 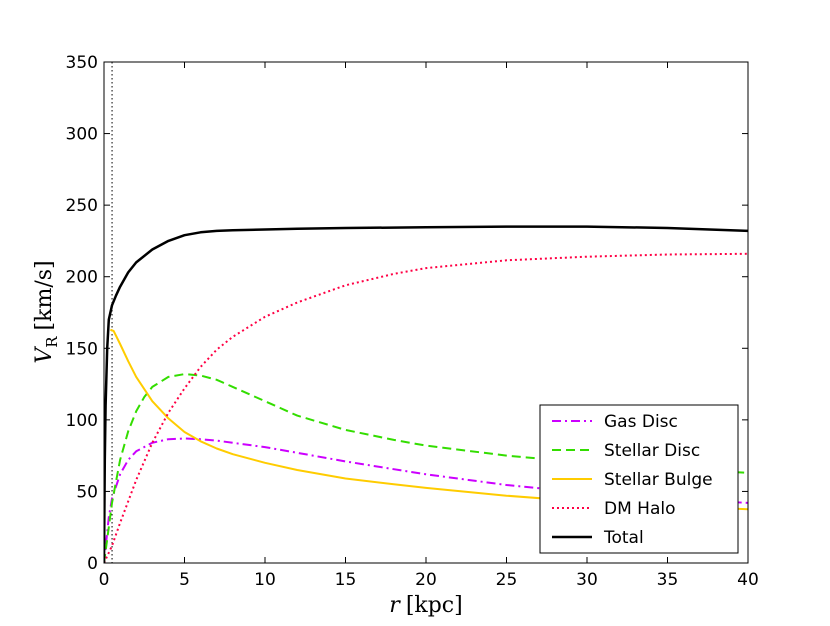 I want to click on legend-label: DM Halo, so click(x=640, y=509).